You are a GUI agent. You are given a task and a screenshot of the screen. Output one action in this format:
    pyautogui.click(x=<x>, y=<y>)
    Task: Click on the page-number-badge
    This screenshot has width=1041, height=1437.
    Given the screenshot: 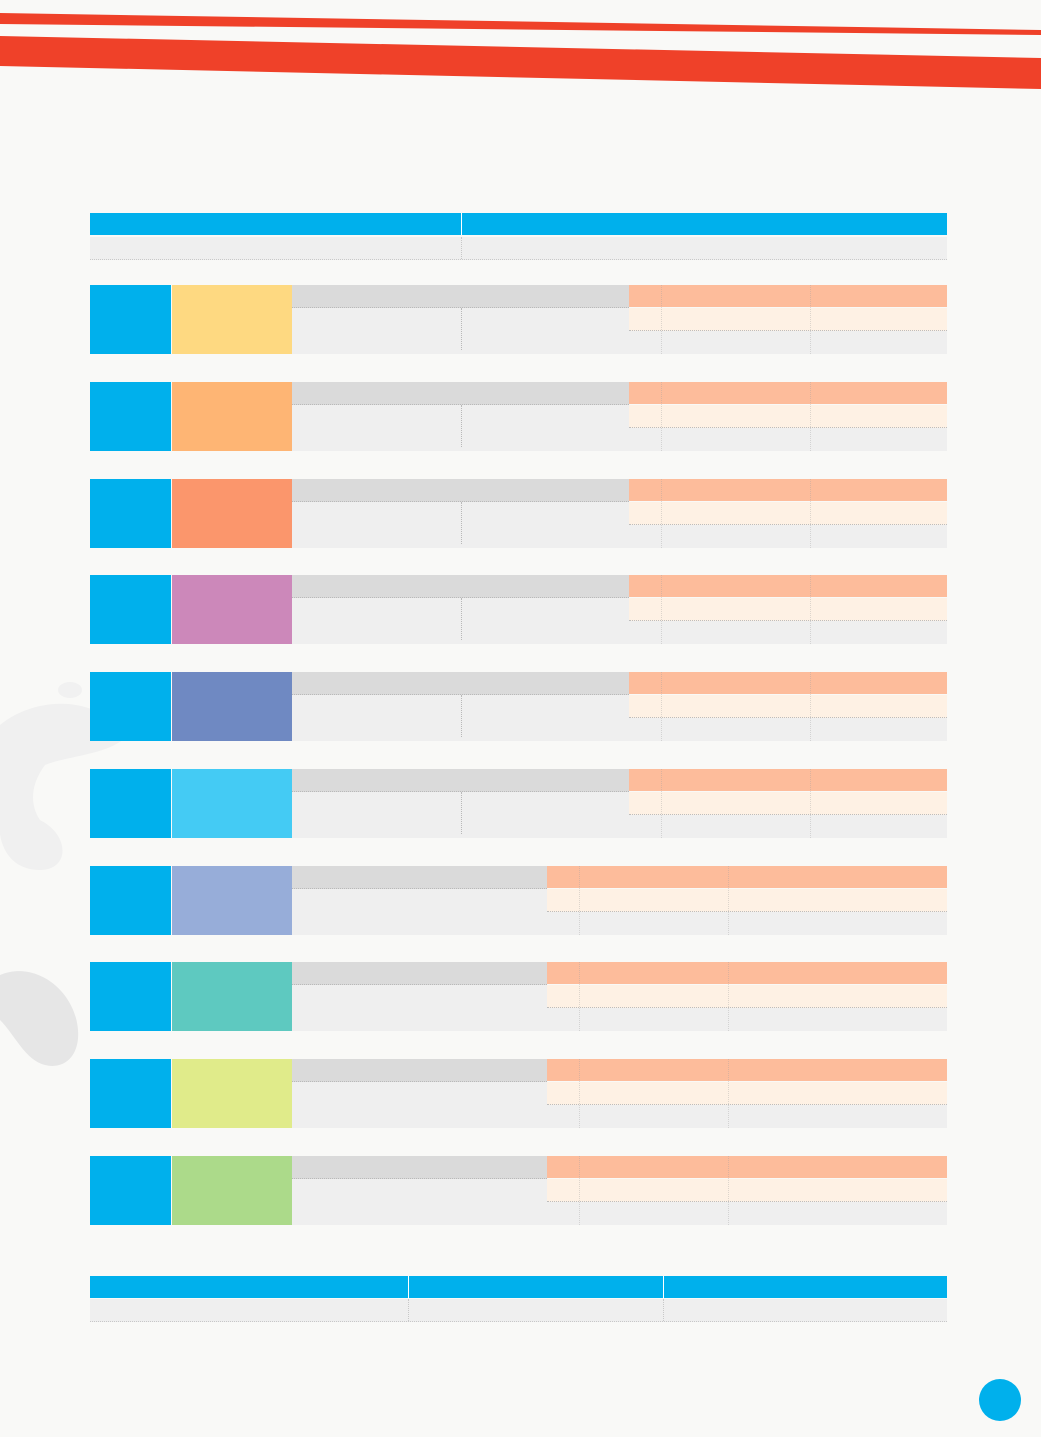 What is the action you would take?
    pyautogui.click(x=1000, y=1400)
    